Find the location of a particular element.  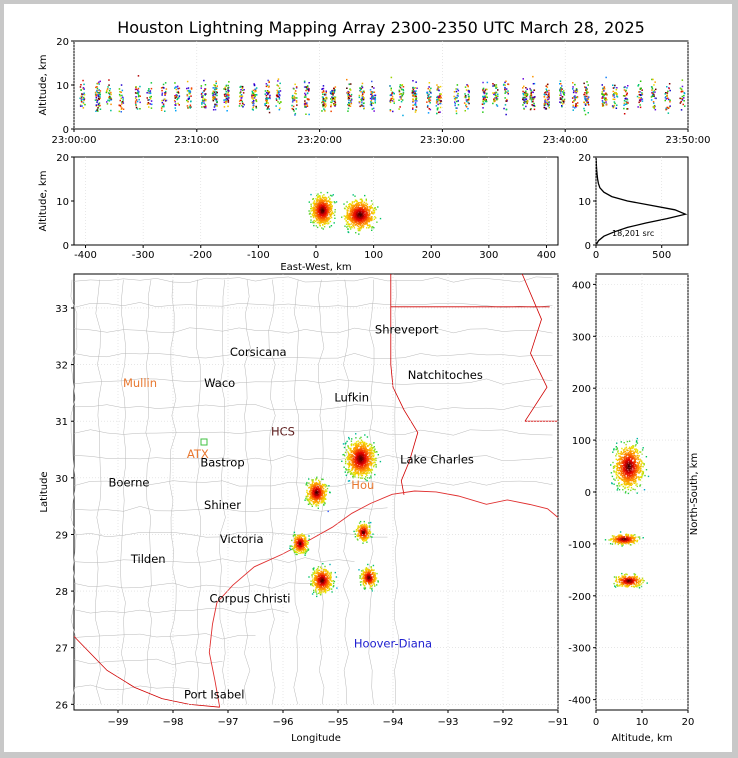

ew-tick-label: 200 is located at coordinates (431, 255).